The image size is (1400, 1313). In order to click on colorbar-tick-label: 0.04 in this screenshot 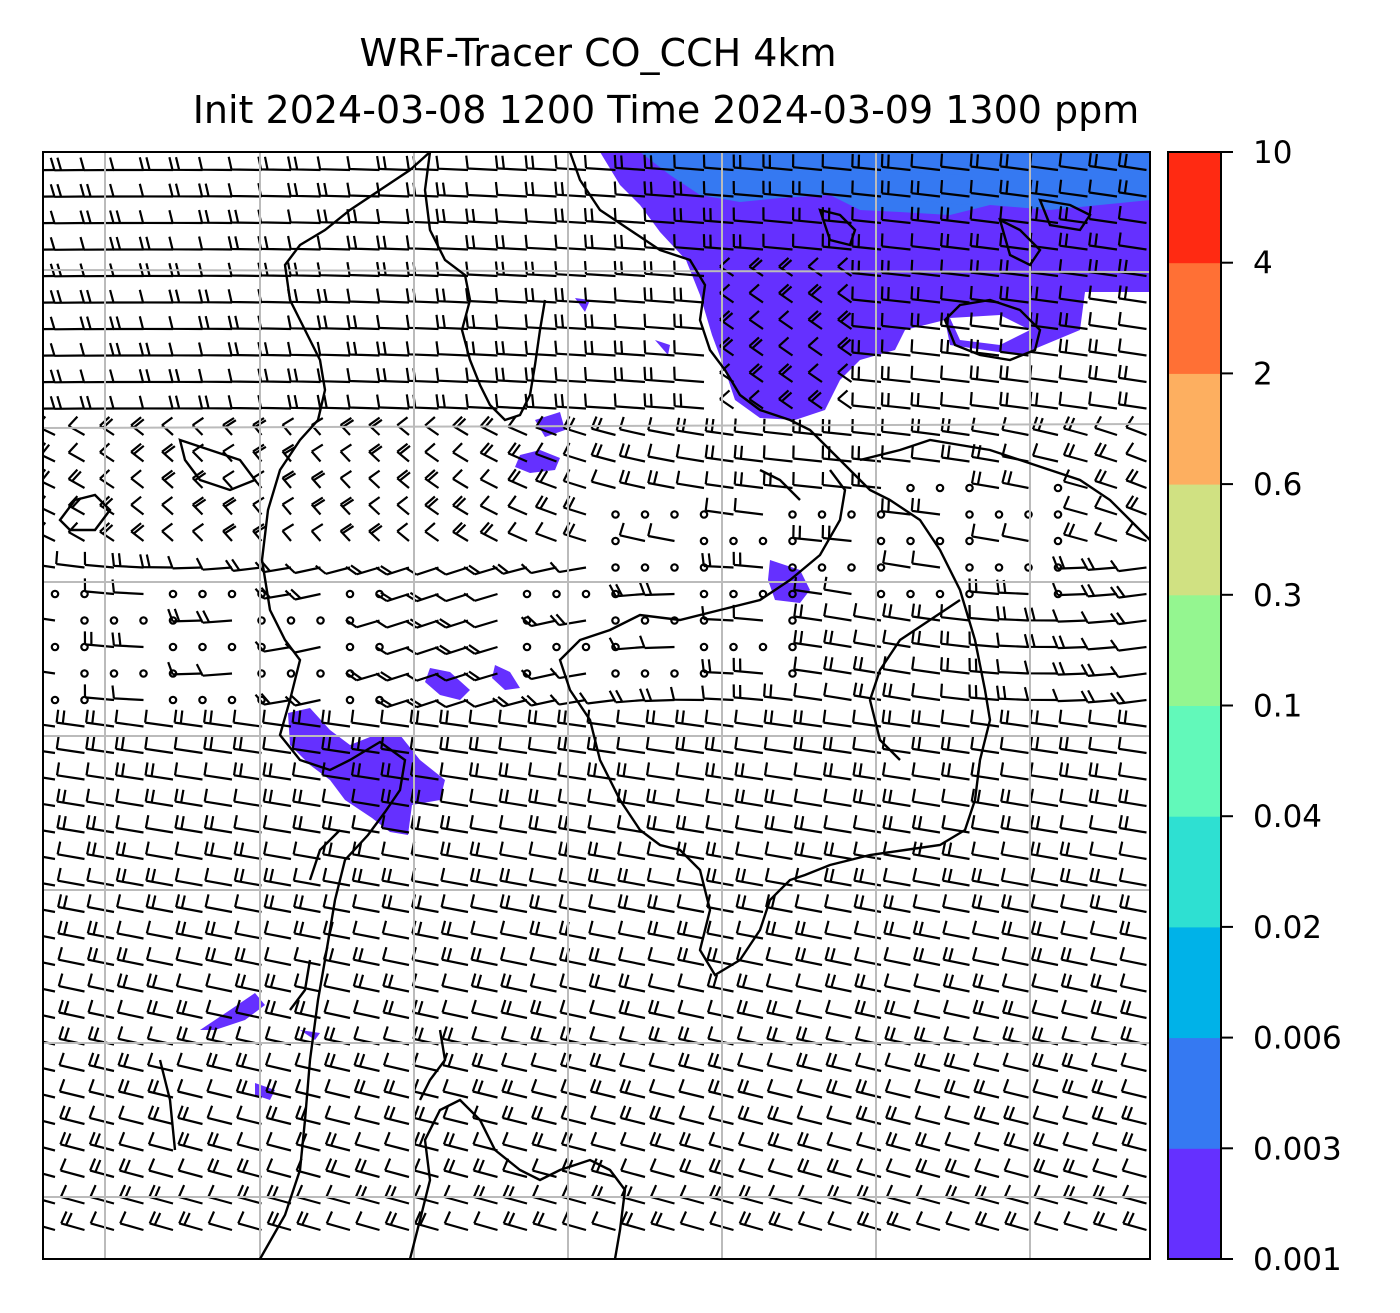, I will do `click(1287, 817)`.